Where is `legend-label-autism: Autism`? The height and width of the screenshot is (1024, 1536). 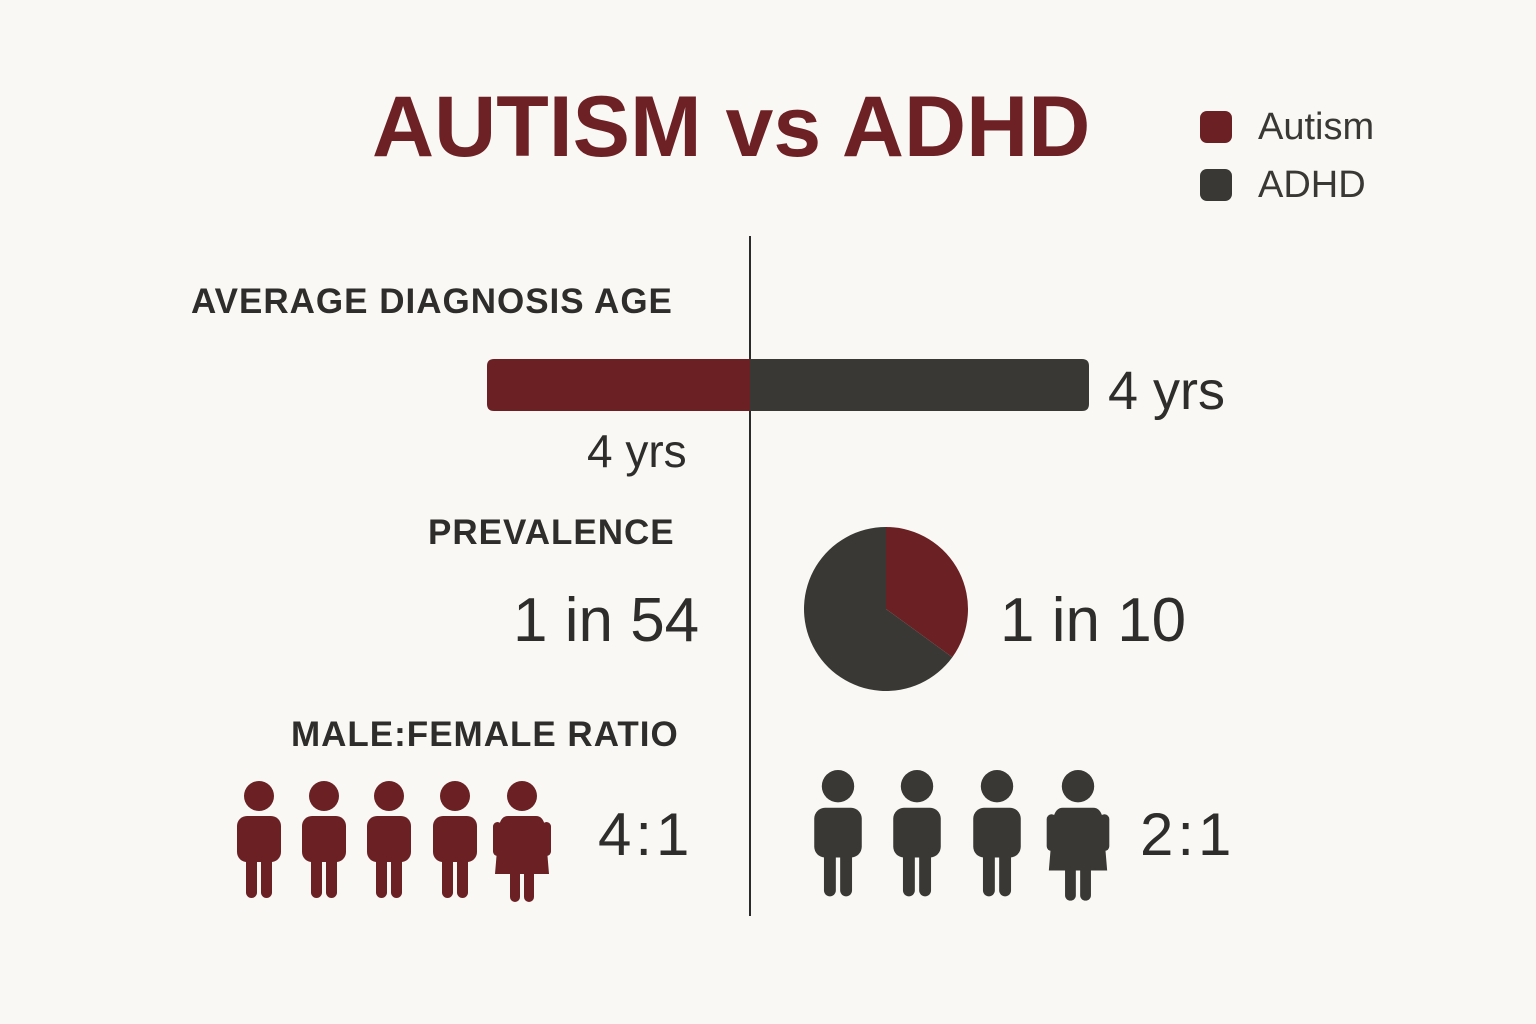 legend-label-autism: Autism is located at coordinates (1316, 126).